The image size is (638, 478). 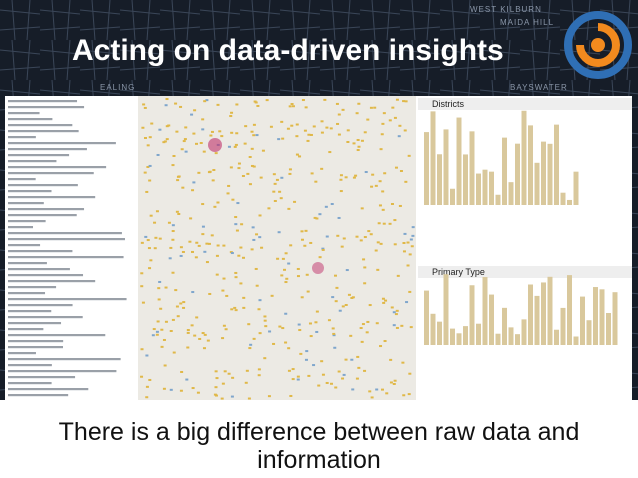 I want to click on caption: information, so click(x=319, y=460).